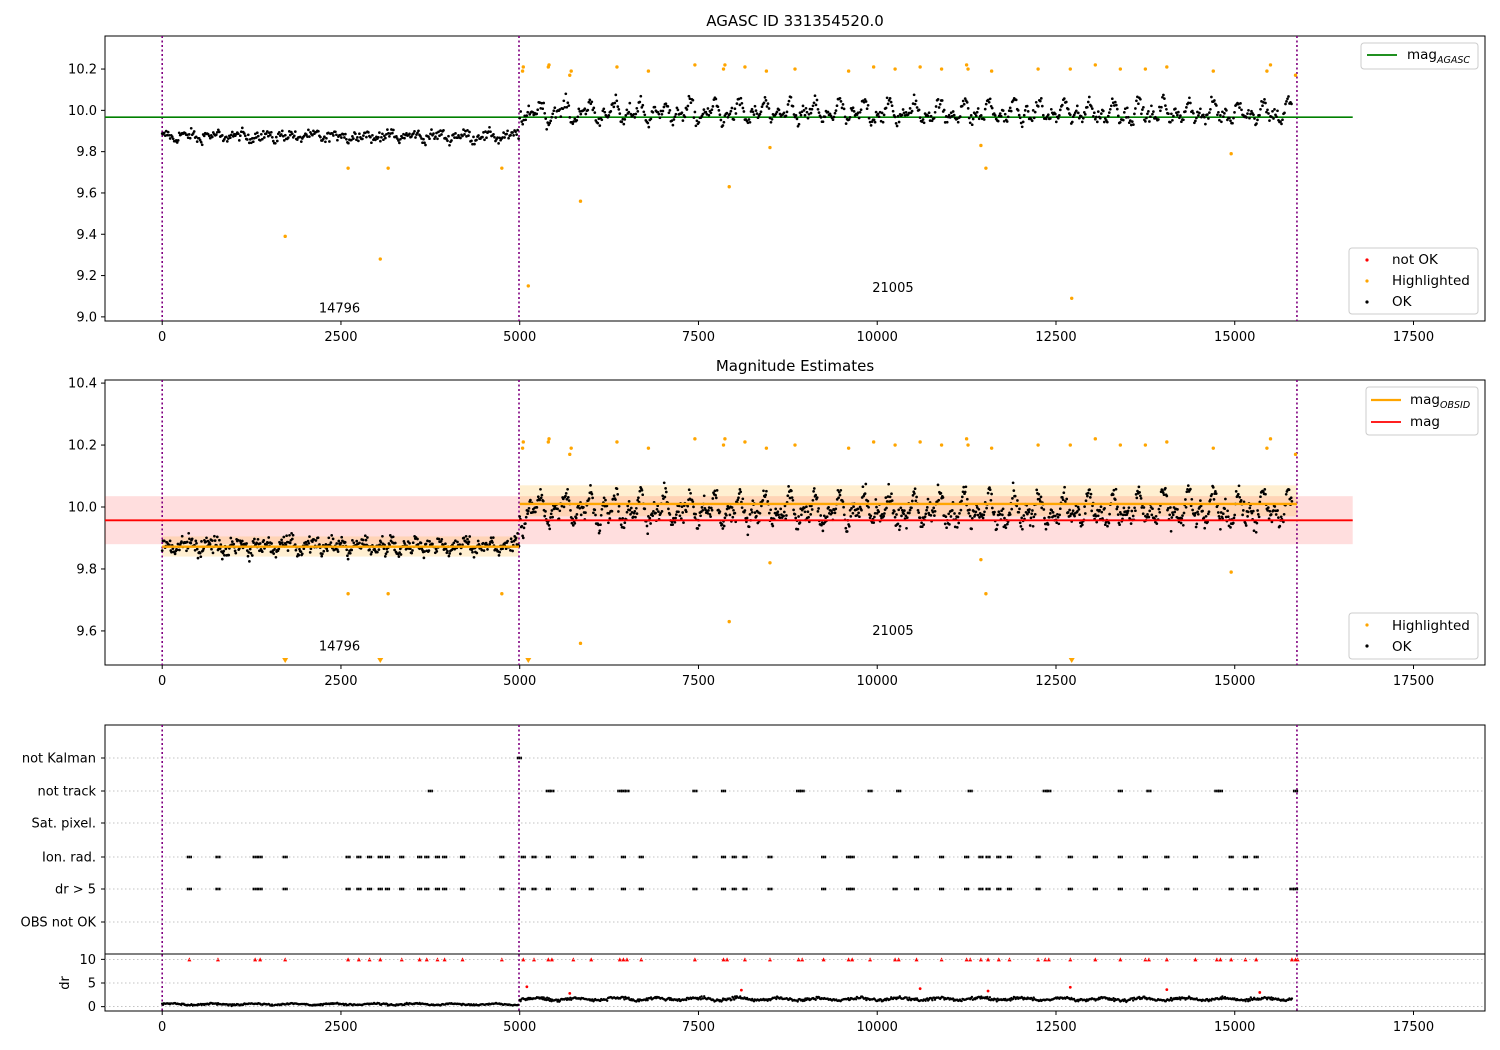 Image resolution: width=1500 pixels, height=1050 pixels. What do you see at coordinates (1402, 647) in the screenshot?
I see `legend-ok-label: OK` at bounding box center [1402, 647].